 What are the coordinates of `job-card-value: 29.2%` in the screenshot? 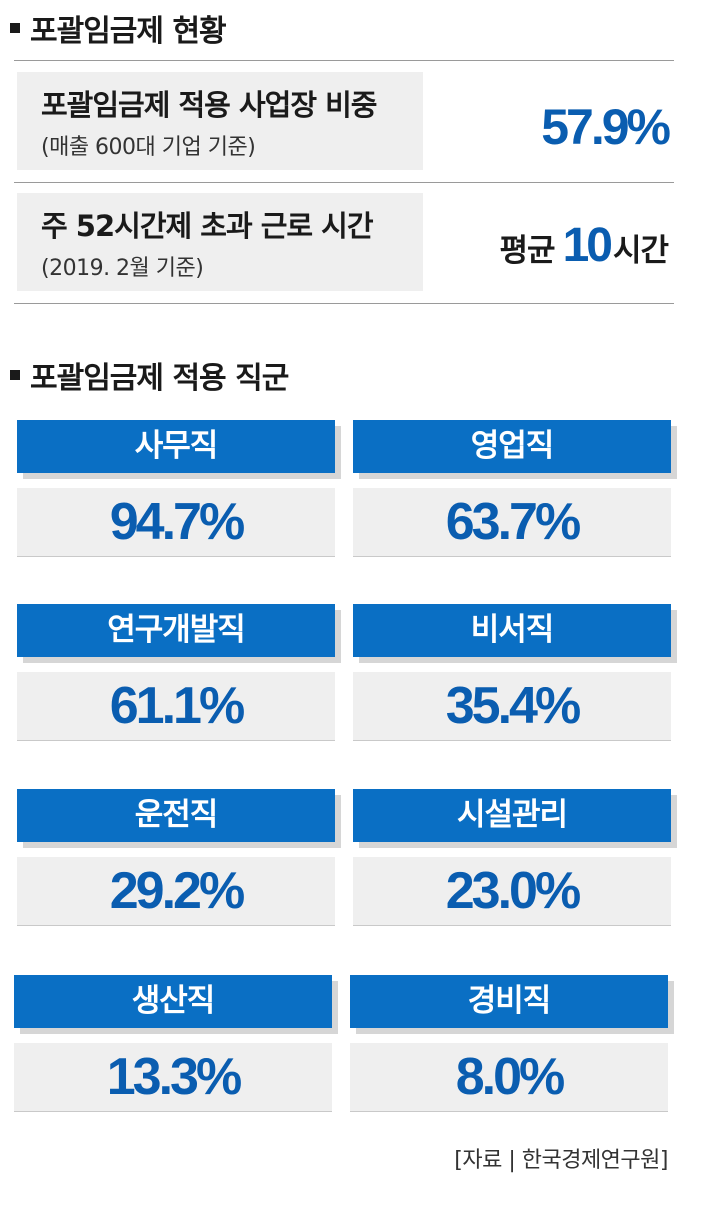 It's located at (176, 891).